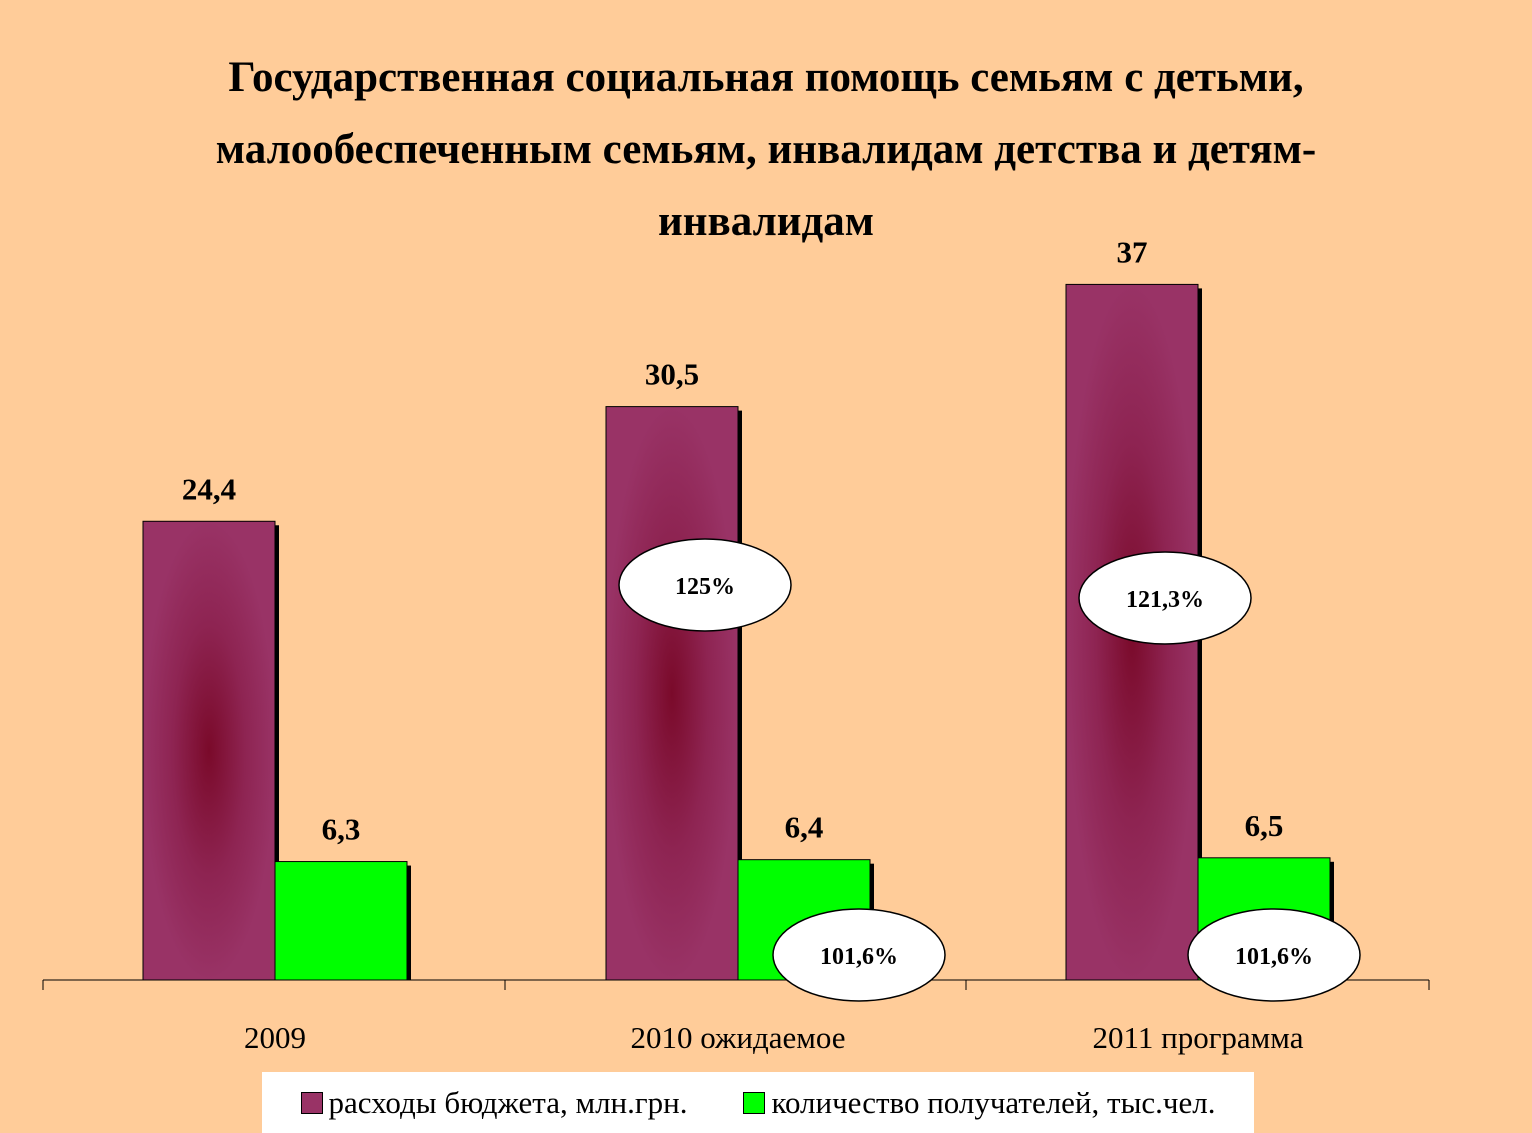  I want to click on category-label-0: 2009, so click(275, 1037).